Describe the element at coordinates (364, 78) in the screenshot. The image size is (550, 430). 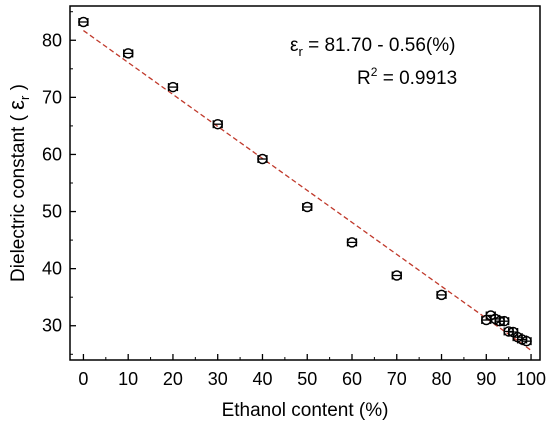
I see `r-squared-prefix: R` at that location.